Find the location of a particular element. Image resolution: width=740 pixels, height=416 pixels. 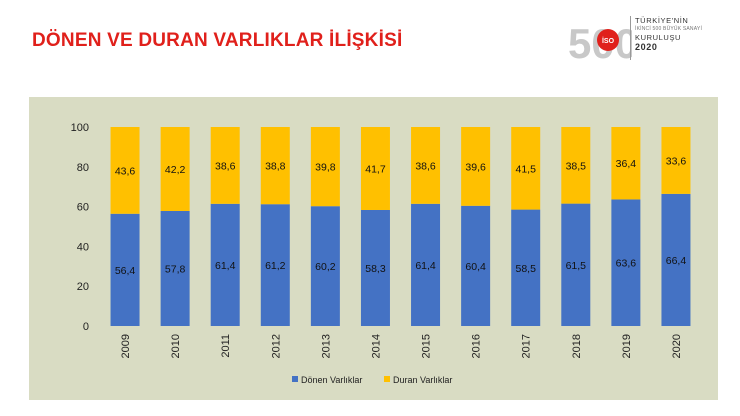

logo-gear-icon is located at coordinates (608, 40).